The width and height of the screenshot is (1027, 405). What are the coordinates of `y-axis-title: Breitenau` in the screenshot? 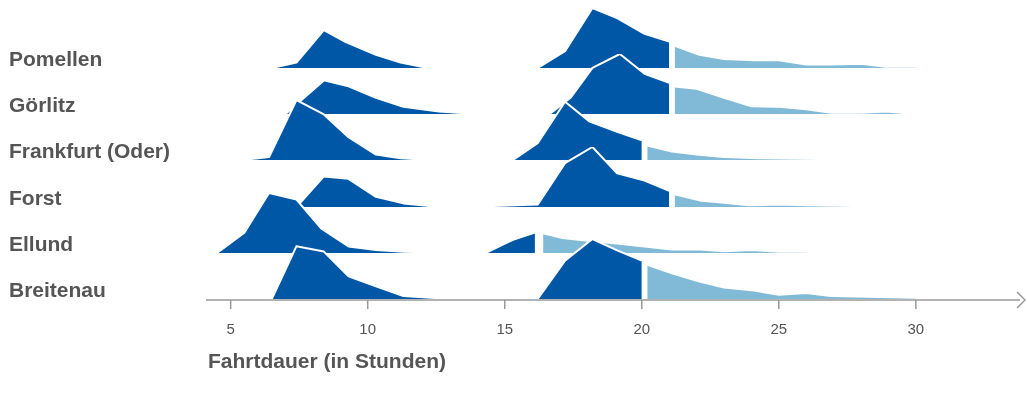 It's located at (57, 290).